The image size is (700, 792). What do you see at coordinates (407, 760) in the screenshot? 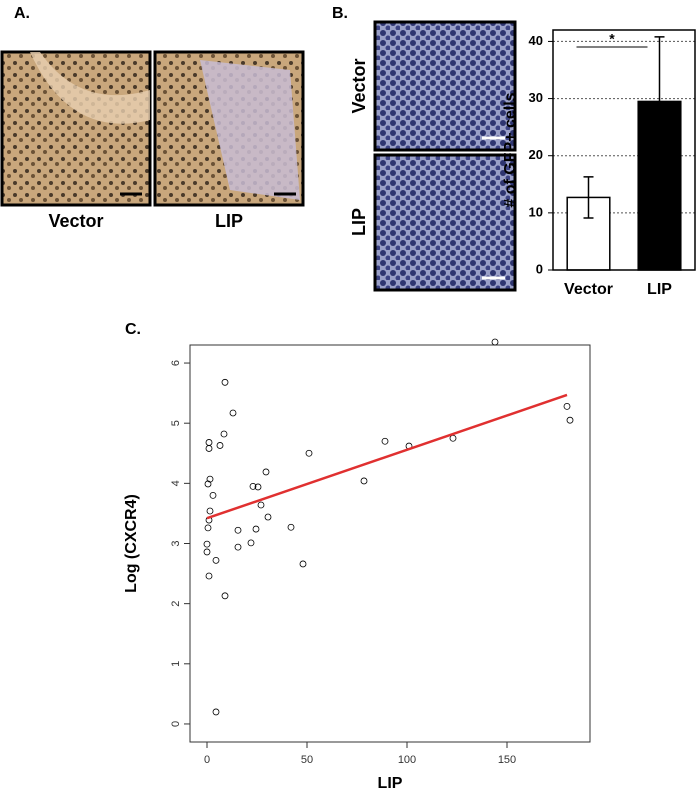
I see `x-tick-label: 100` at bounding box center [407, 760].